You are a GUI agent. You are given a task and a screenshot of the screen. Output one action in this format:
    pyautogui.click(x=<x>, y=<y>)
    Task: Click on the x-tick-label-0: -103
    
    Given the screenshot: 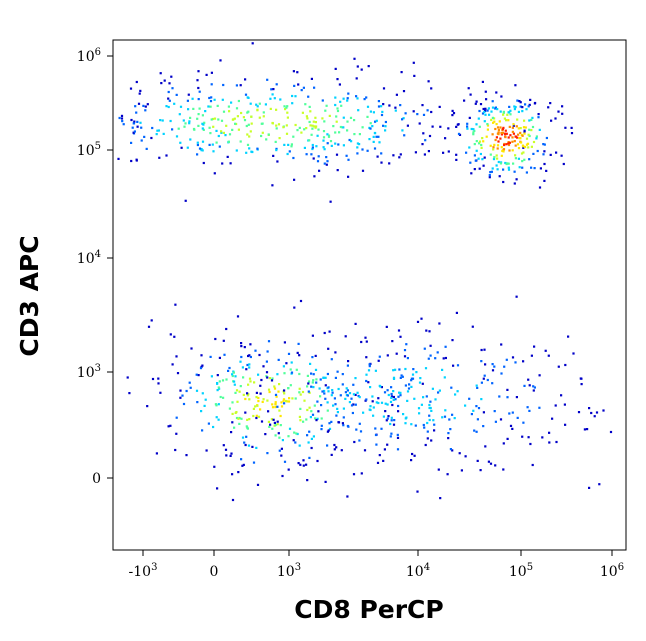 What is the action you would take?
    pyautogui.click(x=143, y=571)
    